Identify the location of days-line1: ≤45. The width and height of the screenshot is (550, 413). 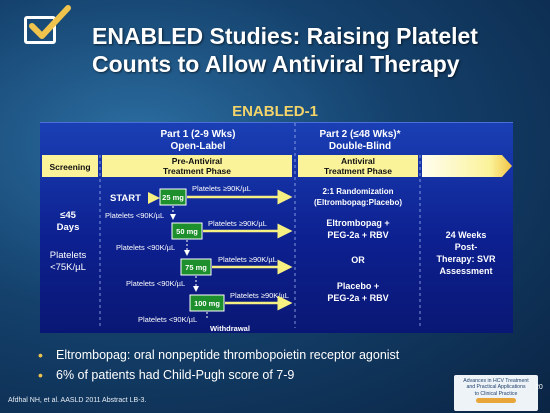
(68, 215).